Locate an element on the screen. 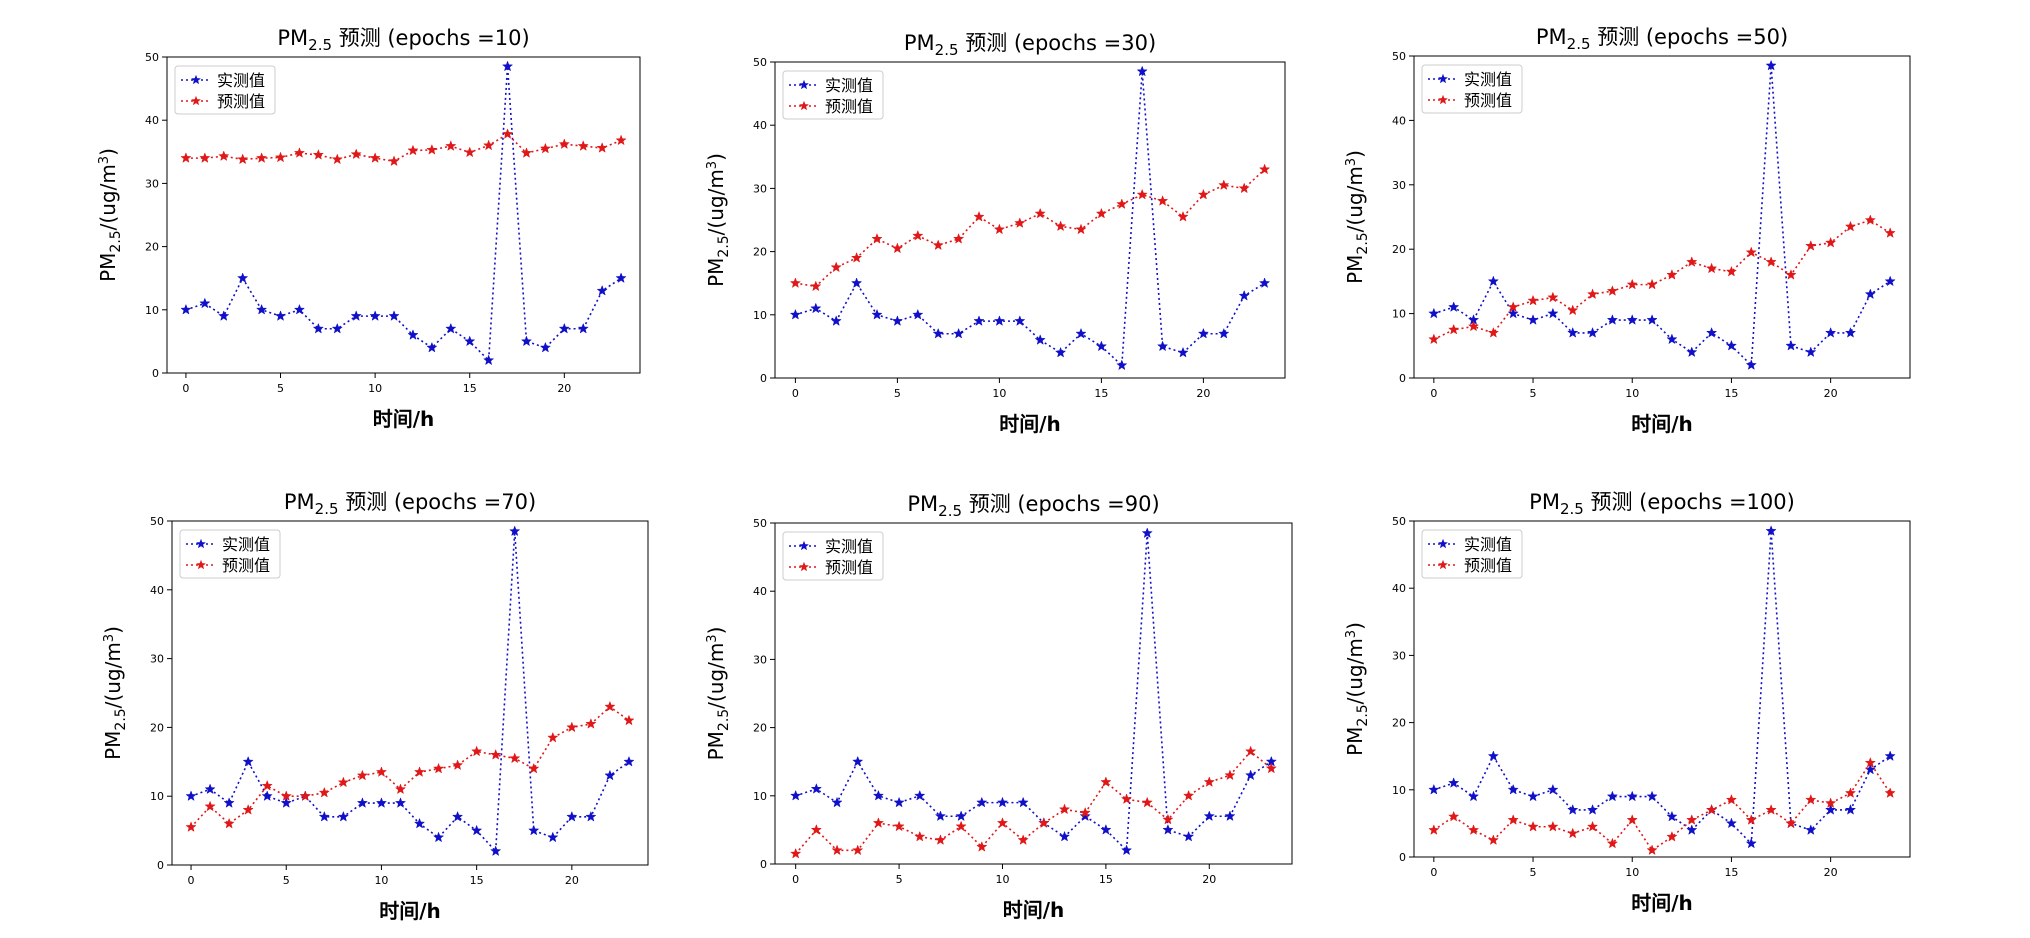  plot-frame is located at coordinates (403, 215).